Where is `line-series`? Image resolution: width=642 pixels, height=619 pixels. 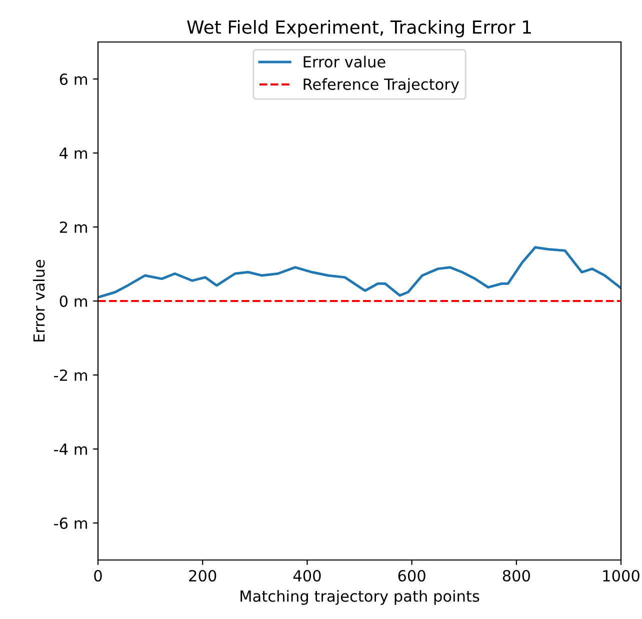 line-series is located at coordinates (359, 272).